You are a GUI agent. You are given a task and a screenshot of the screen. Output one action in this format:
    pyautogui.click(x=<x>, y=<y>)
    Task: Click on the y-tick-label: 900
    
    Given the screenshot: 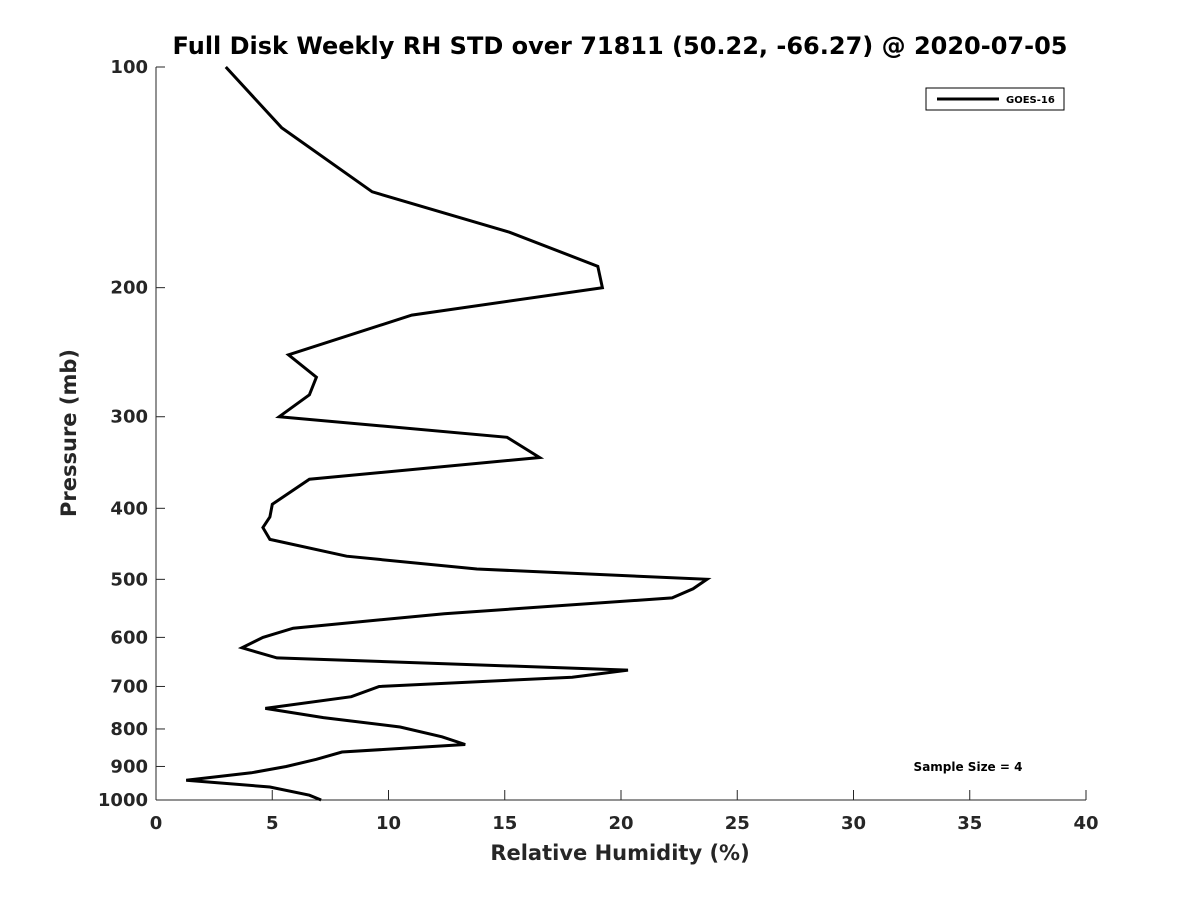 What is the action you would take?
    pyautogui.click(x=129, y=766)
    